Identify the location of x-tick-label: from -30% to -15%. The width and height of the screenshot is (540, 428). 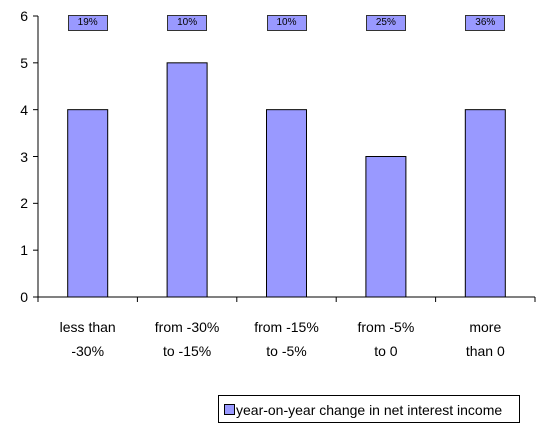
(187, 339).